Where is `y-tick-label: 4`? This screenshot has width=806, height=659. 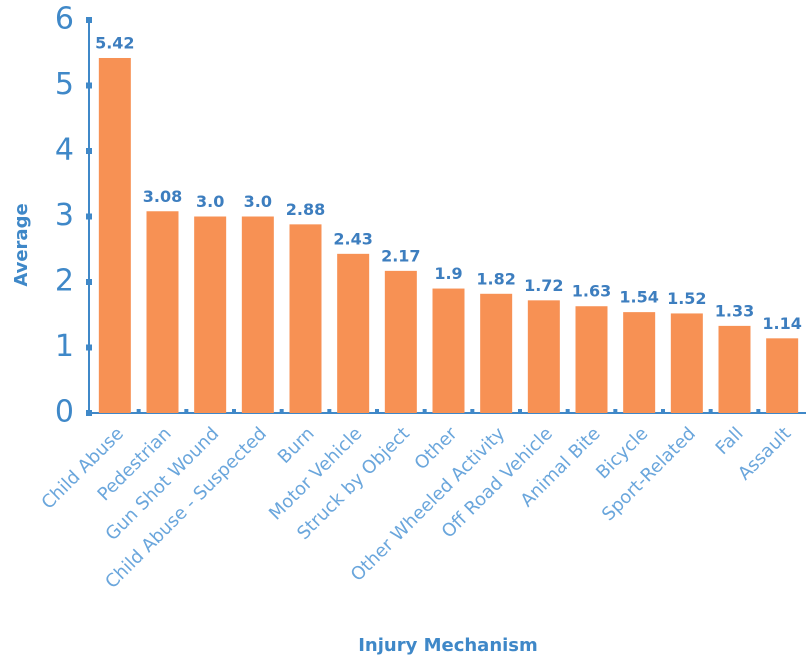
y-tick-label: 4 is located at coordinates (64, 150).